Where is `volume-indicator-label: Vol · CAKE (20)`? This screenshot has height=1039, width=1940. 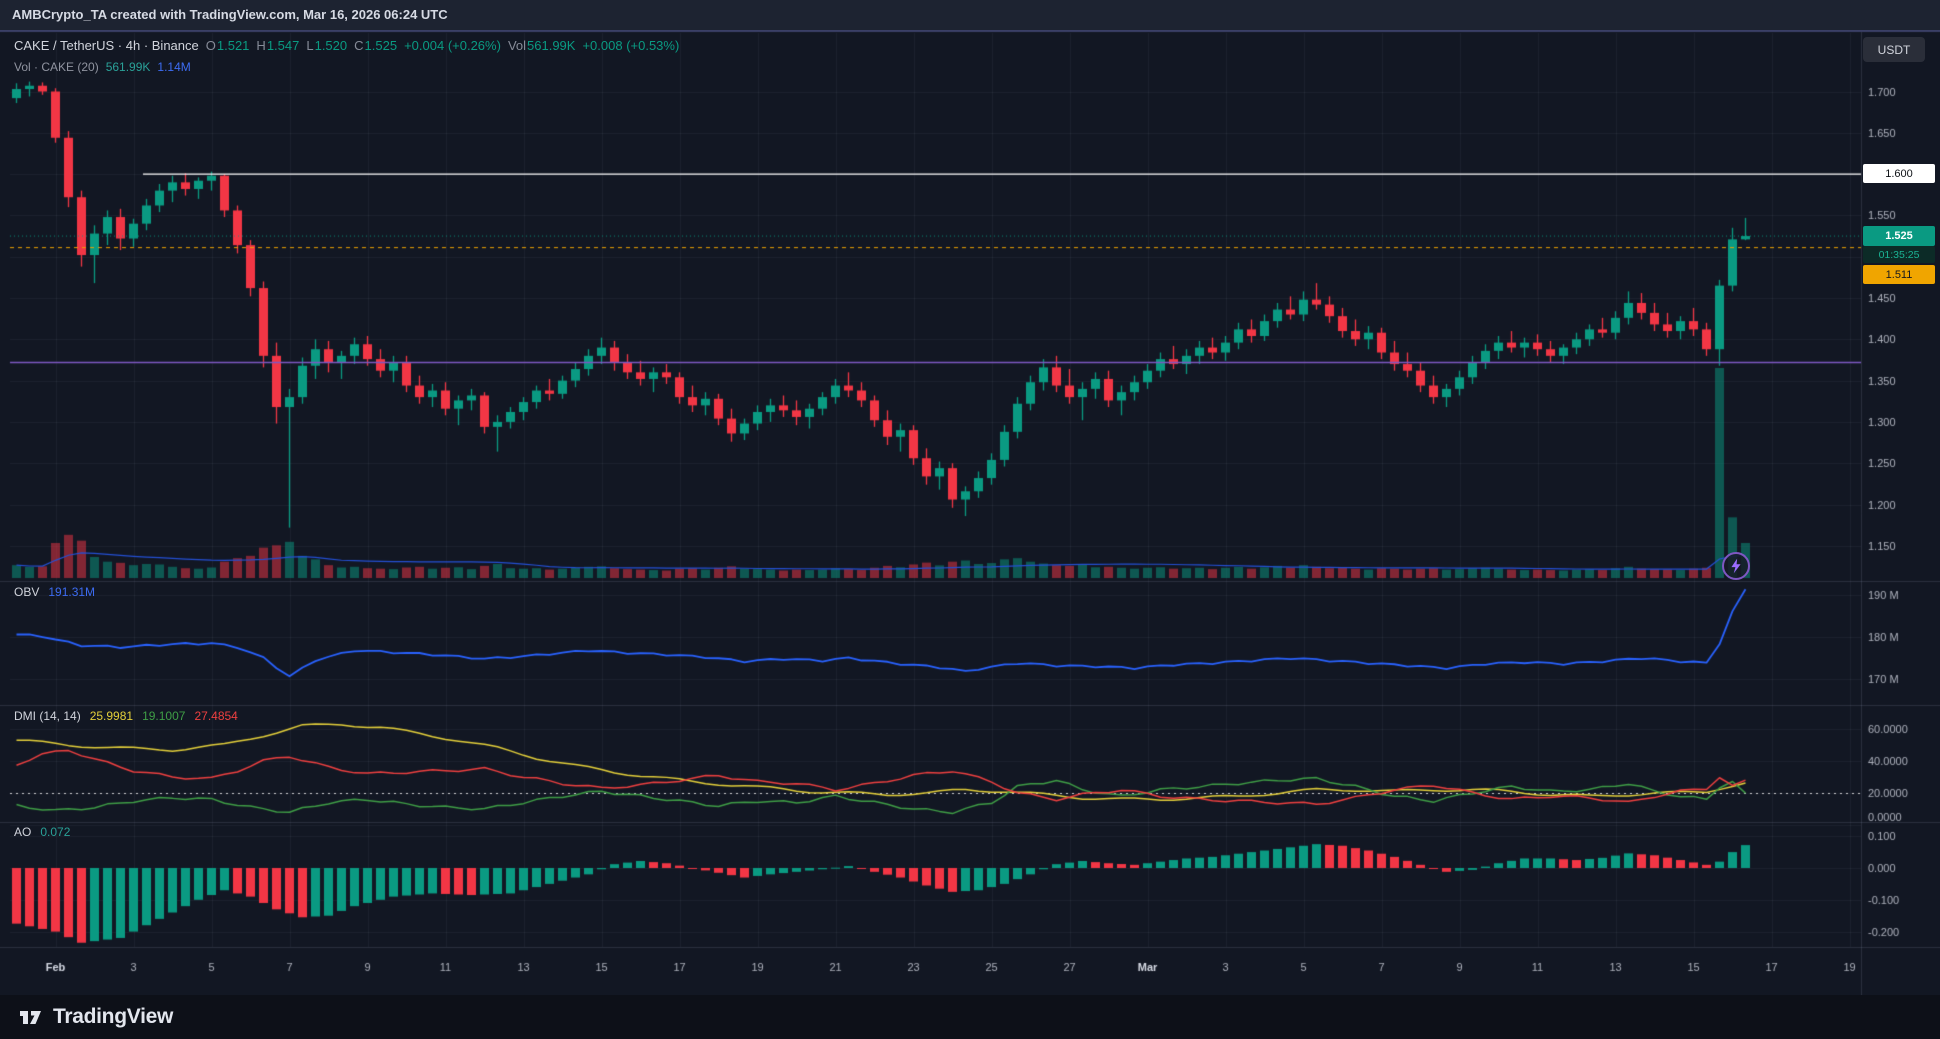
volume-indicator-label: Vol · CAKE (20) is located at coordinates (56, 67).